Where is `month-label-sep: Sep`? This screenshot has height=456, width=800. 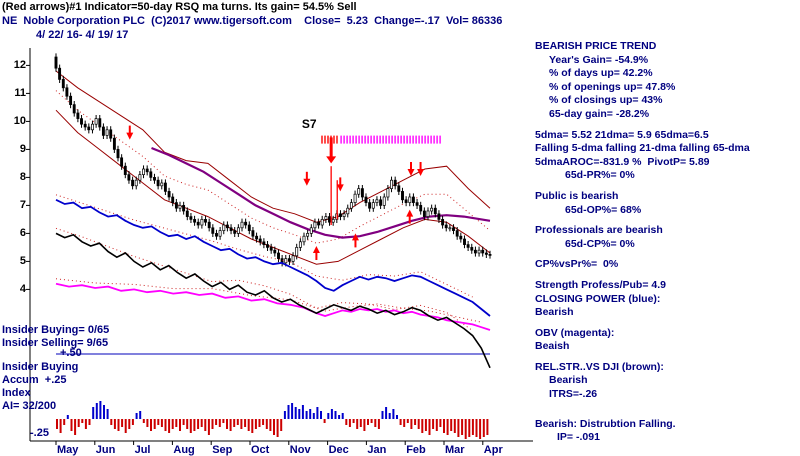 month-label-sep: Sep is located at coordinates (222, 450).